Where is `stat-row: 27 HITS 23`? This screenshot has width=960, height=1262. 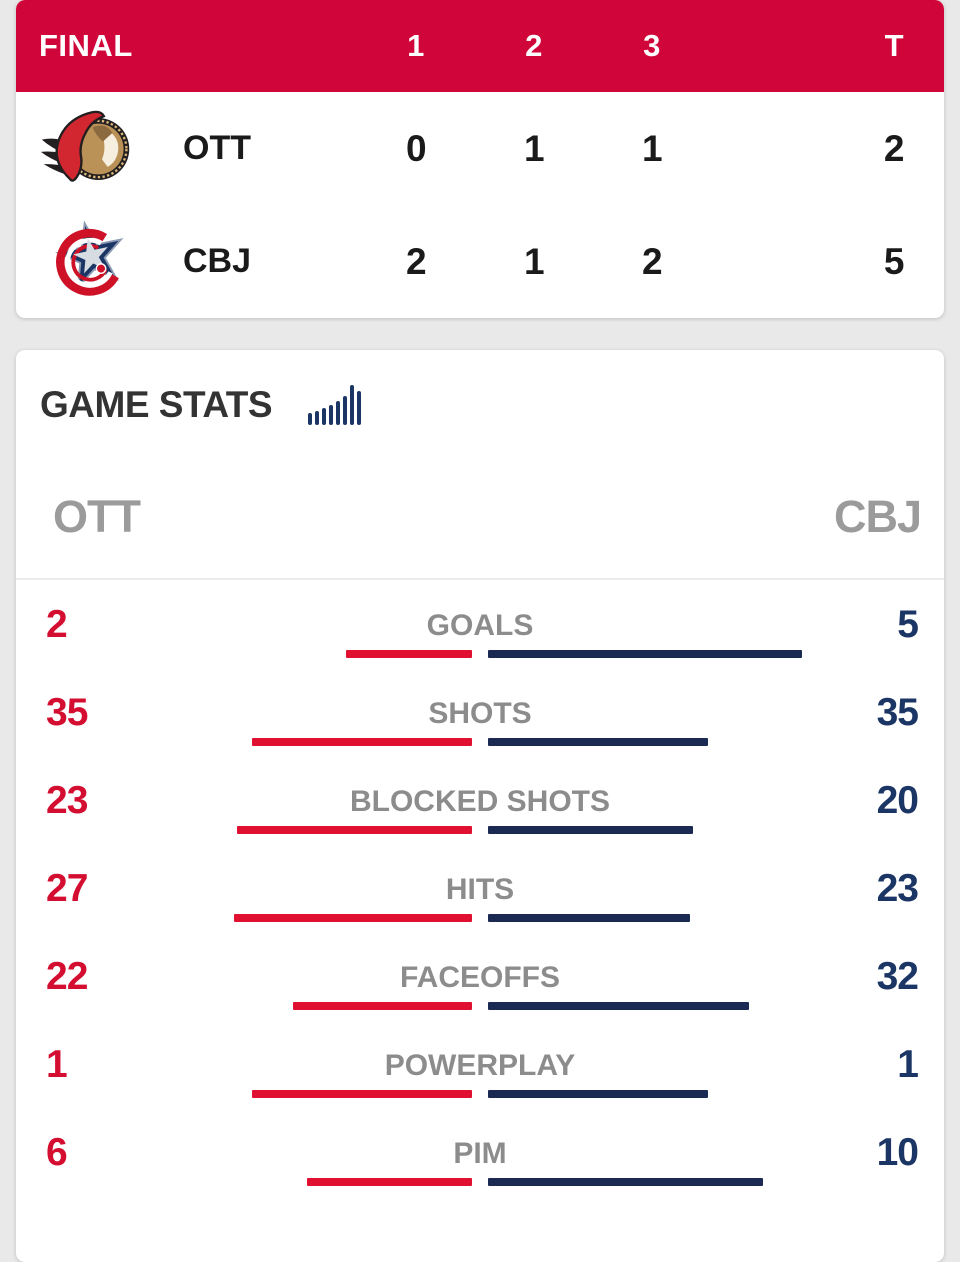 stat-row: 27 HITS 23 is located at coordinates (480, 900).